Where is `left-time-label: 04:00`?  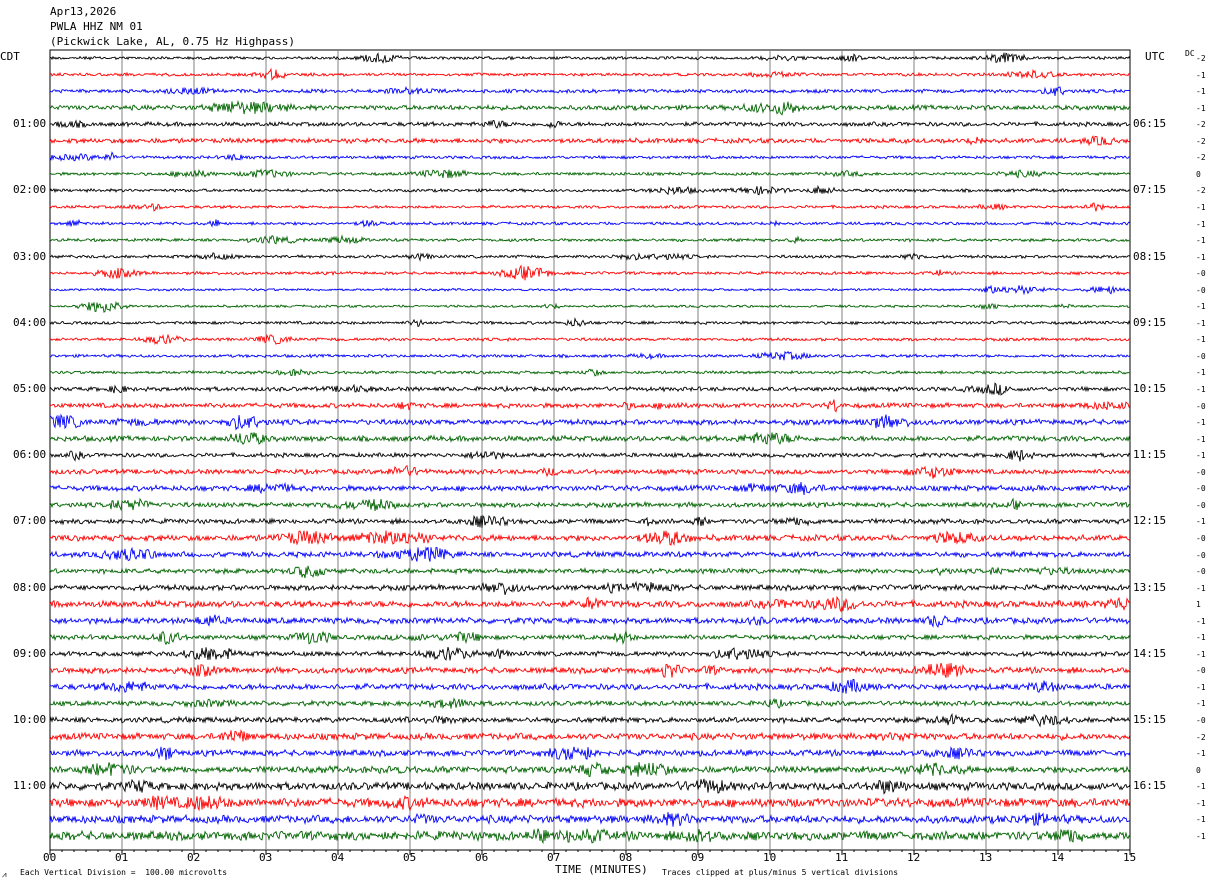 left-time-label: 04:00 is located at coordinates (30, 322).